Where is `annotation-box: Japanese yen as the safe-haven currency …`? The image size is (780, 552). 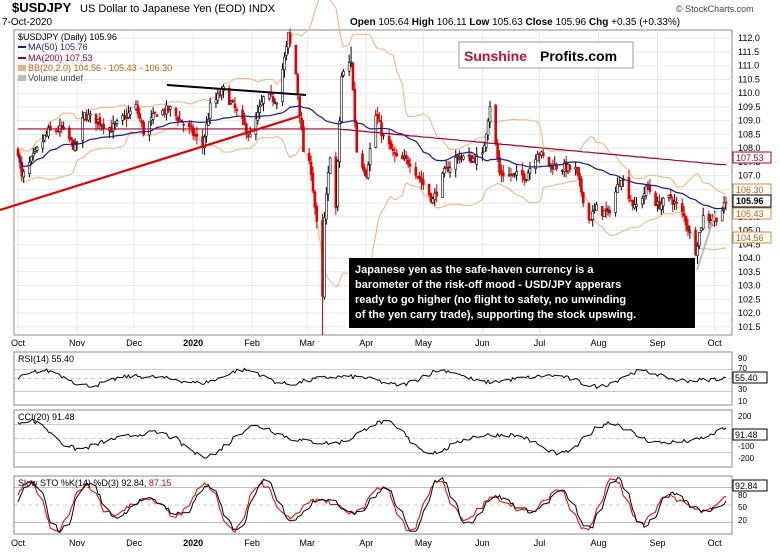
annotation-box: Japanese yen as the safe-haven currency … is located at coordinates (533, 269).